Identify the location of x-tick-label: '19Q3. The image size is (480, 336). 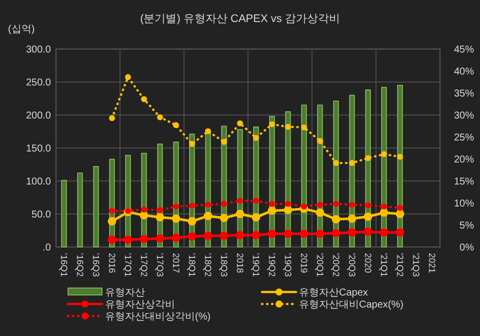
(287, 265).